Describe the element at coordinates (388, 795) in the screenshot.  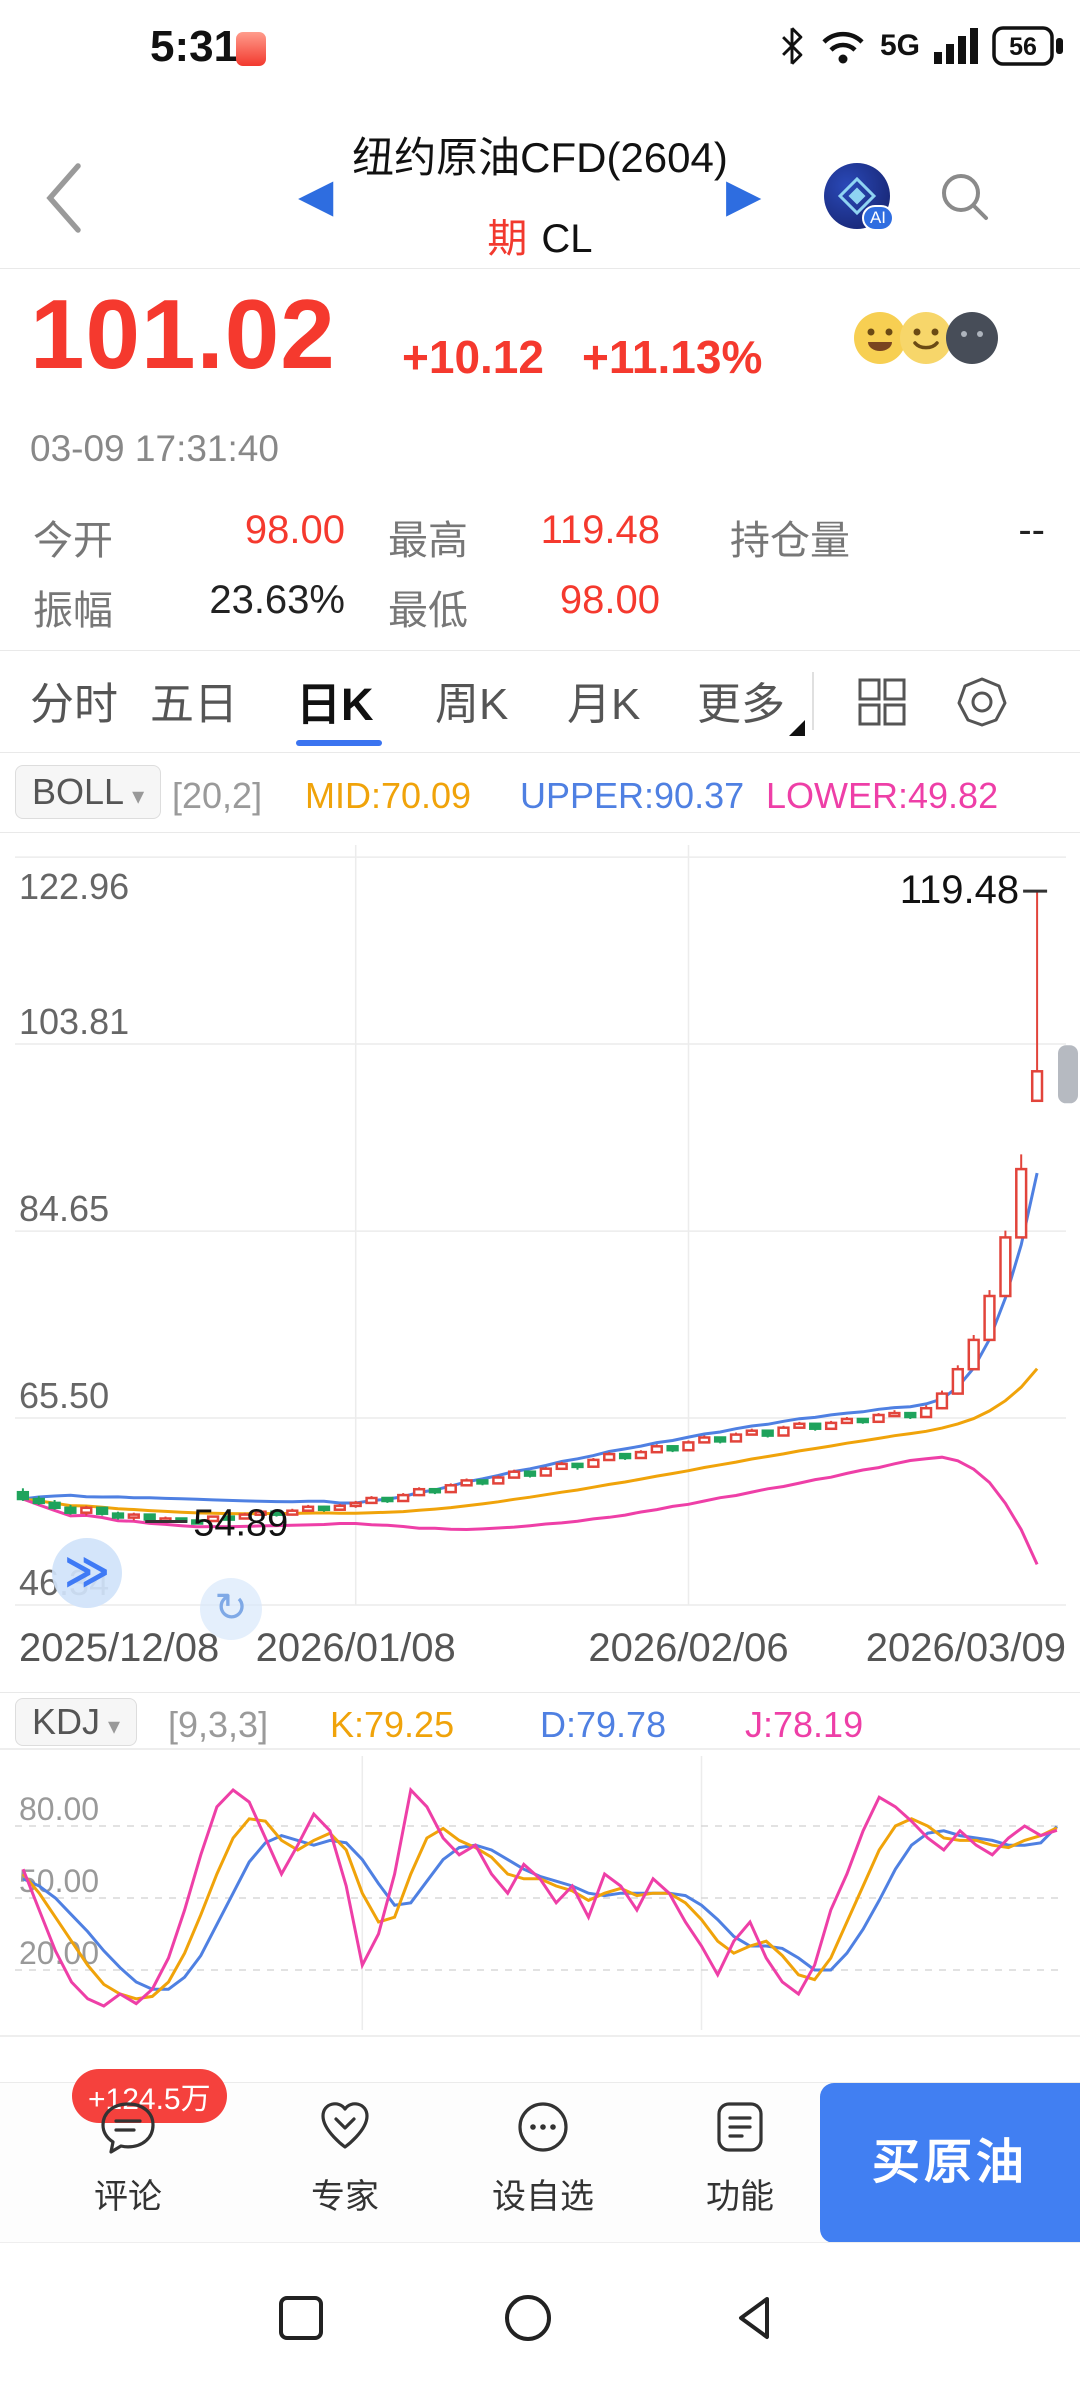
I see `boll-mid-value: MID:70.09` at that location.